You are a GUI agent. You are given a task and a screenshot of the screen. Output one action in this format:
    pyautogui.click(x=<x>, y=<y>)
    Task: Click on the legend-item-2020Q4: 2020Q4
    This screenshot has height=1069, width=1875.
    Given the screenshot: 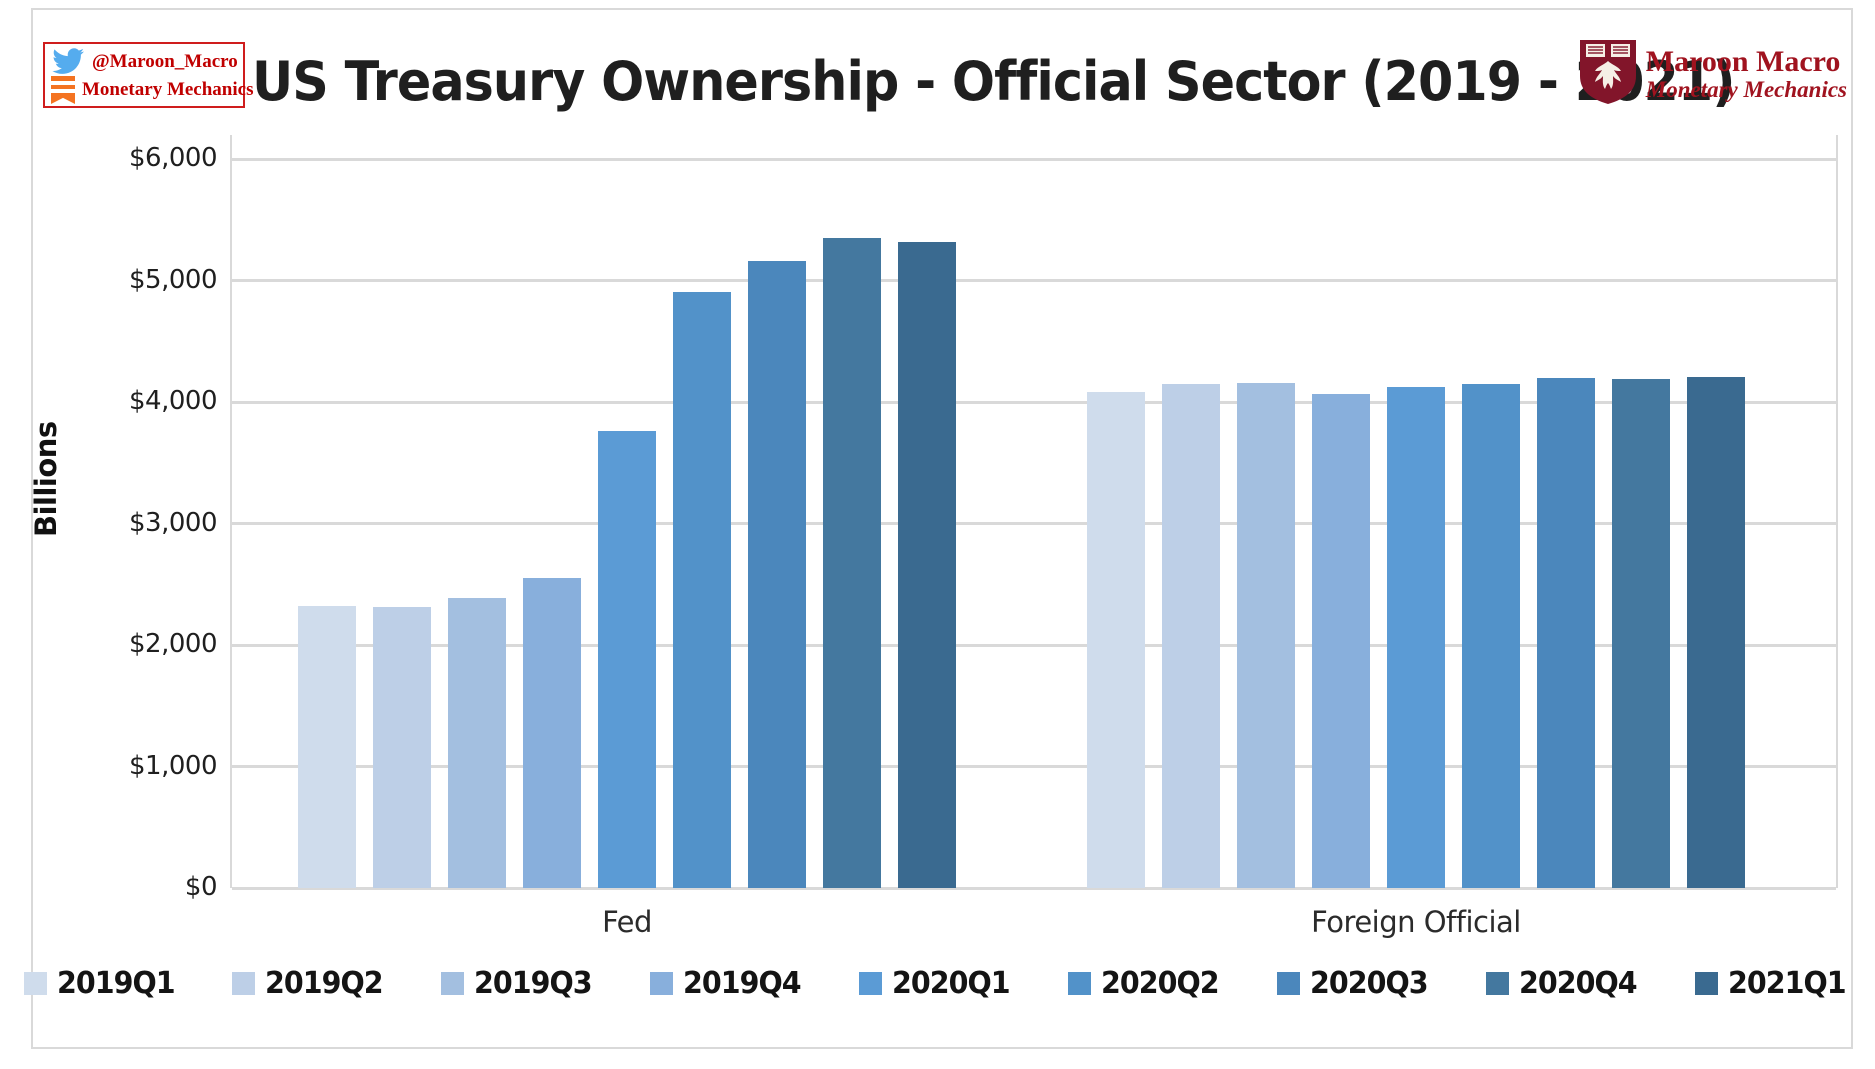 What is the action you would take?
    pyautogui.click(x=1564, y=983)
    